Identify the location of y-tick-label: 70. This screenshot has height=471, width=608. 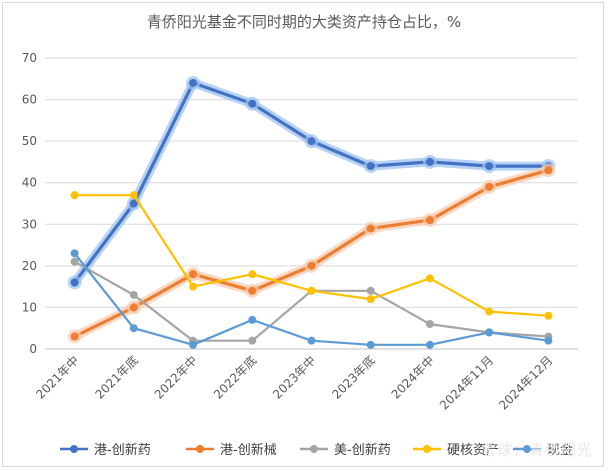
(29, 58).